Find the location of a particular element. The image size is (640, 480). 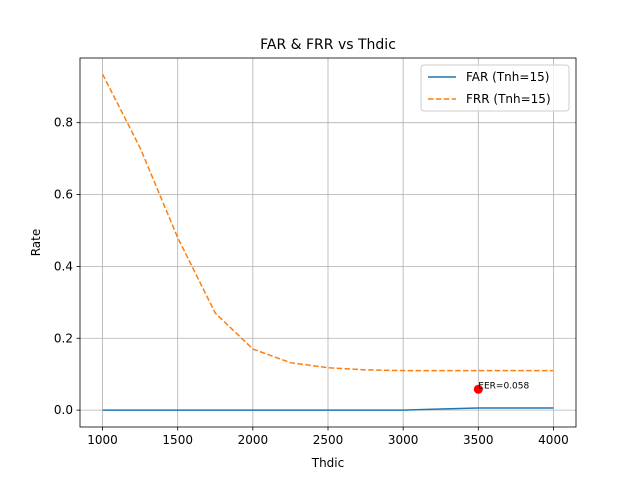

x-tick-label: 4000 is located at coordinates (553, 440).